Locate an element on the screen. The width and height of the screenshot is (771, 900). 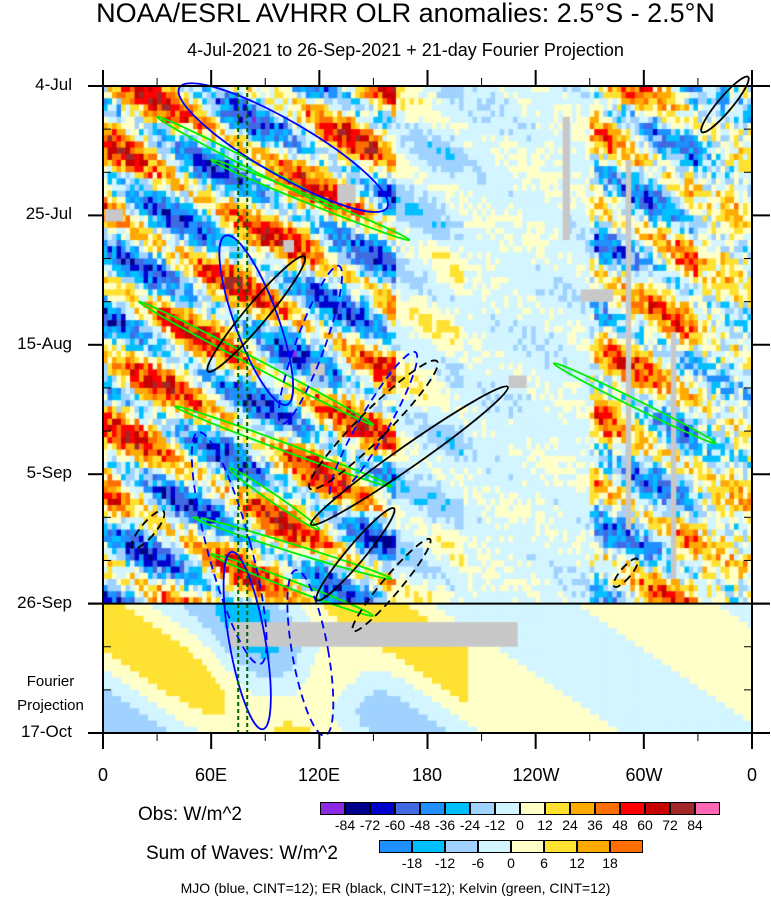
colorbar-tick-label: 84 is located at coordinates (695, 825).